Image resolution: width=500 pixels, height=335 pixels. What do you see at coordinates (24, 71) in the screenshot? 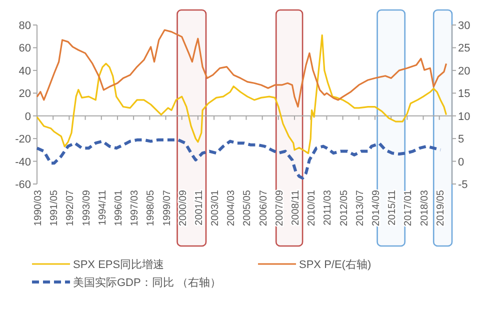
I see `y-tick-label: 40` at bounding box center [24, 71].